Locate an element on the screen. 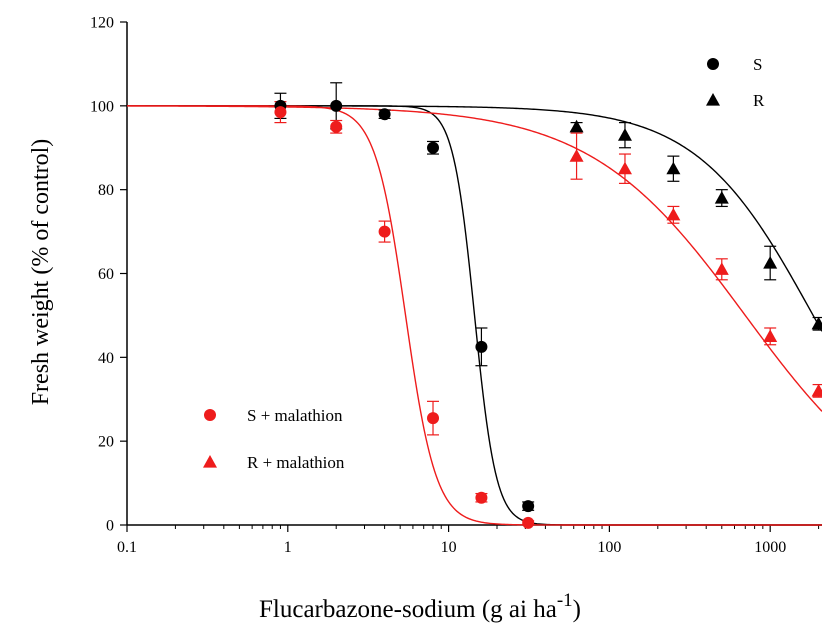 The height and width of the screenshot is (633, 822). y-tick-label: 20 is located at coordinates (106, 442).